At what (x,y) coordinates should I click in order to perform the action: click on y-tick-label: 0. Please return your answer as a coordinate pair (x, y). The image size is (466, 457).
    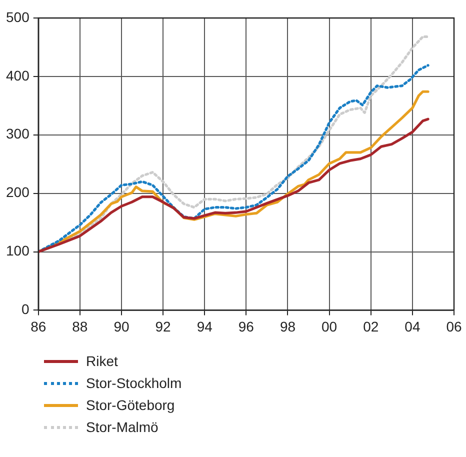
    Looking at the image, I should click on (26, 309).